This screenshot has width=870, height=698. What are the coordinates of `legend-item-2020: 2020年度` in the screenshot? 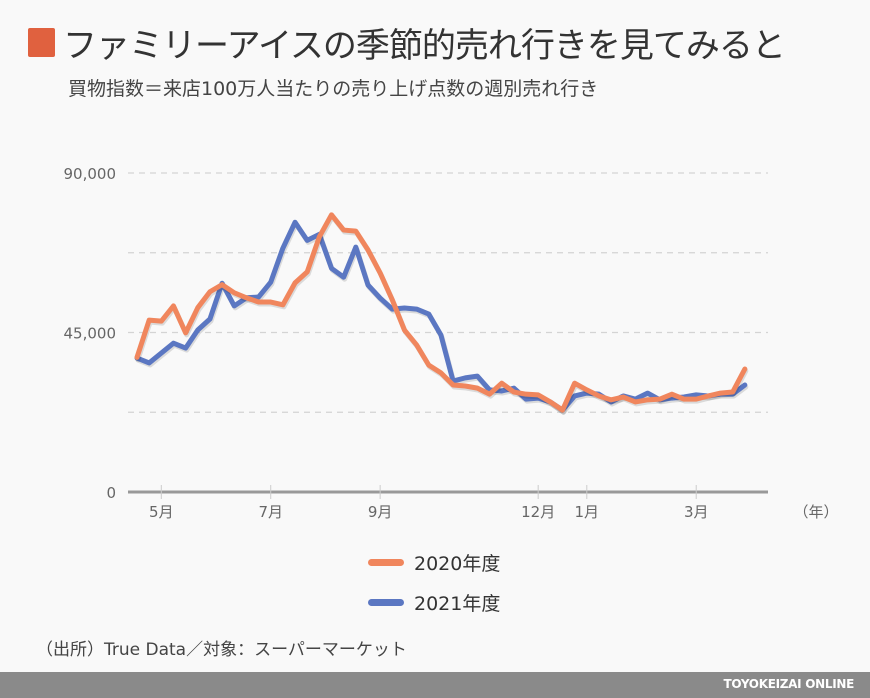 It's located at (434, 562).